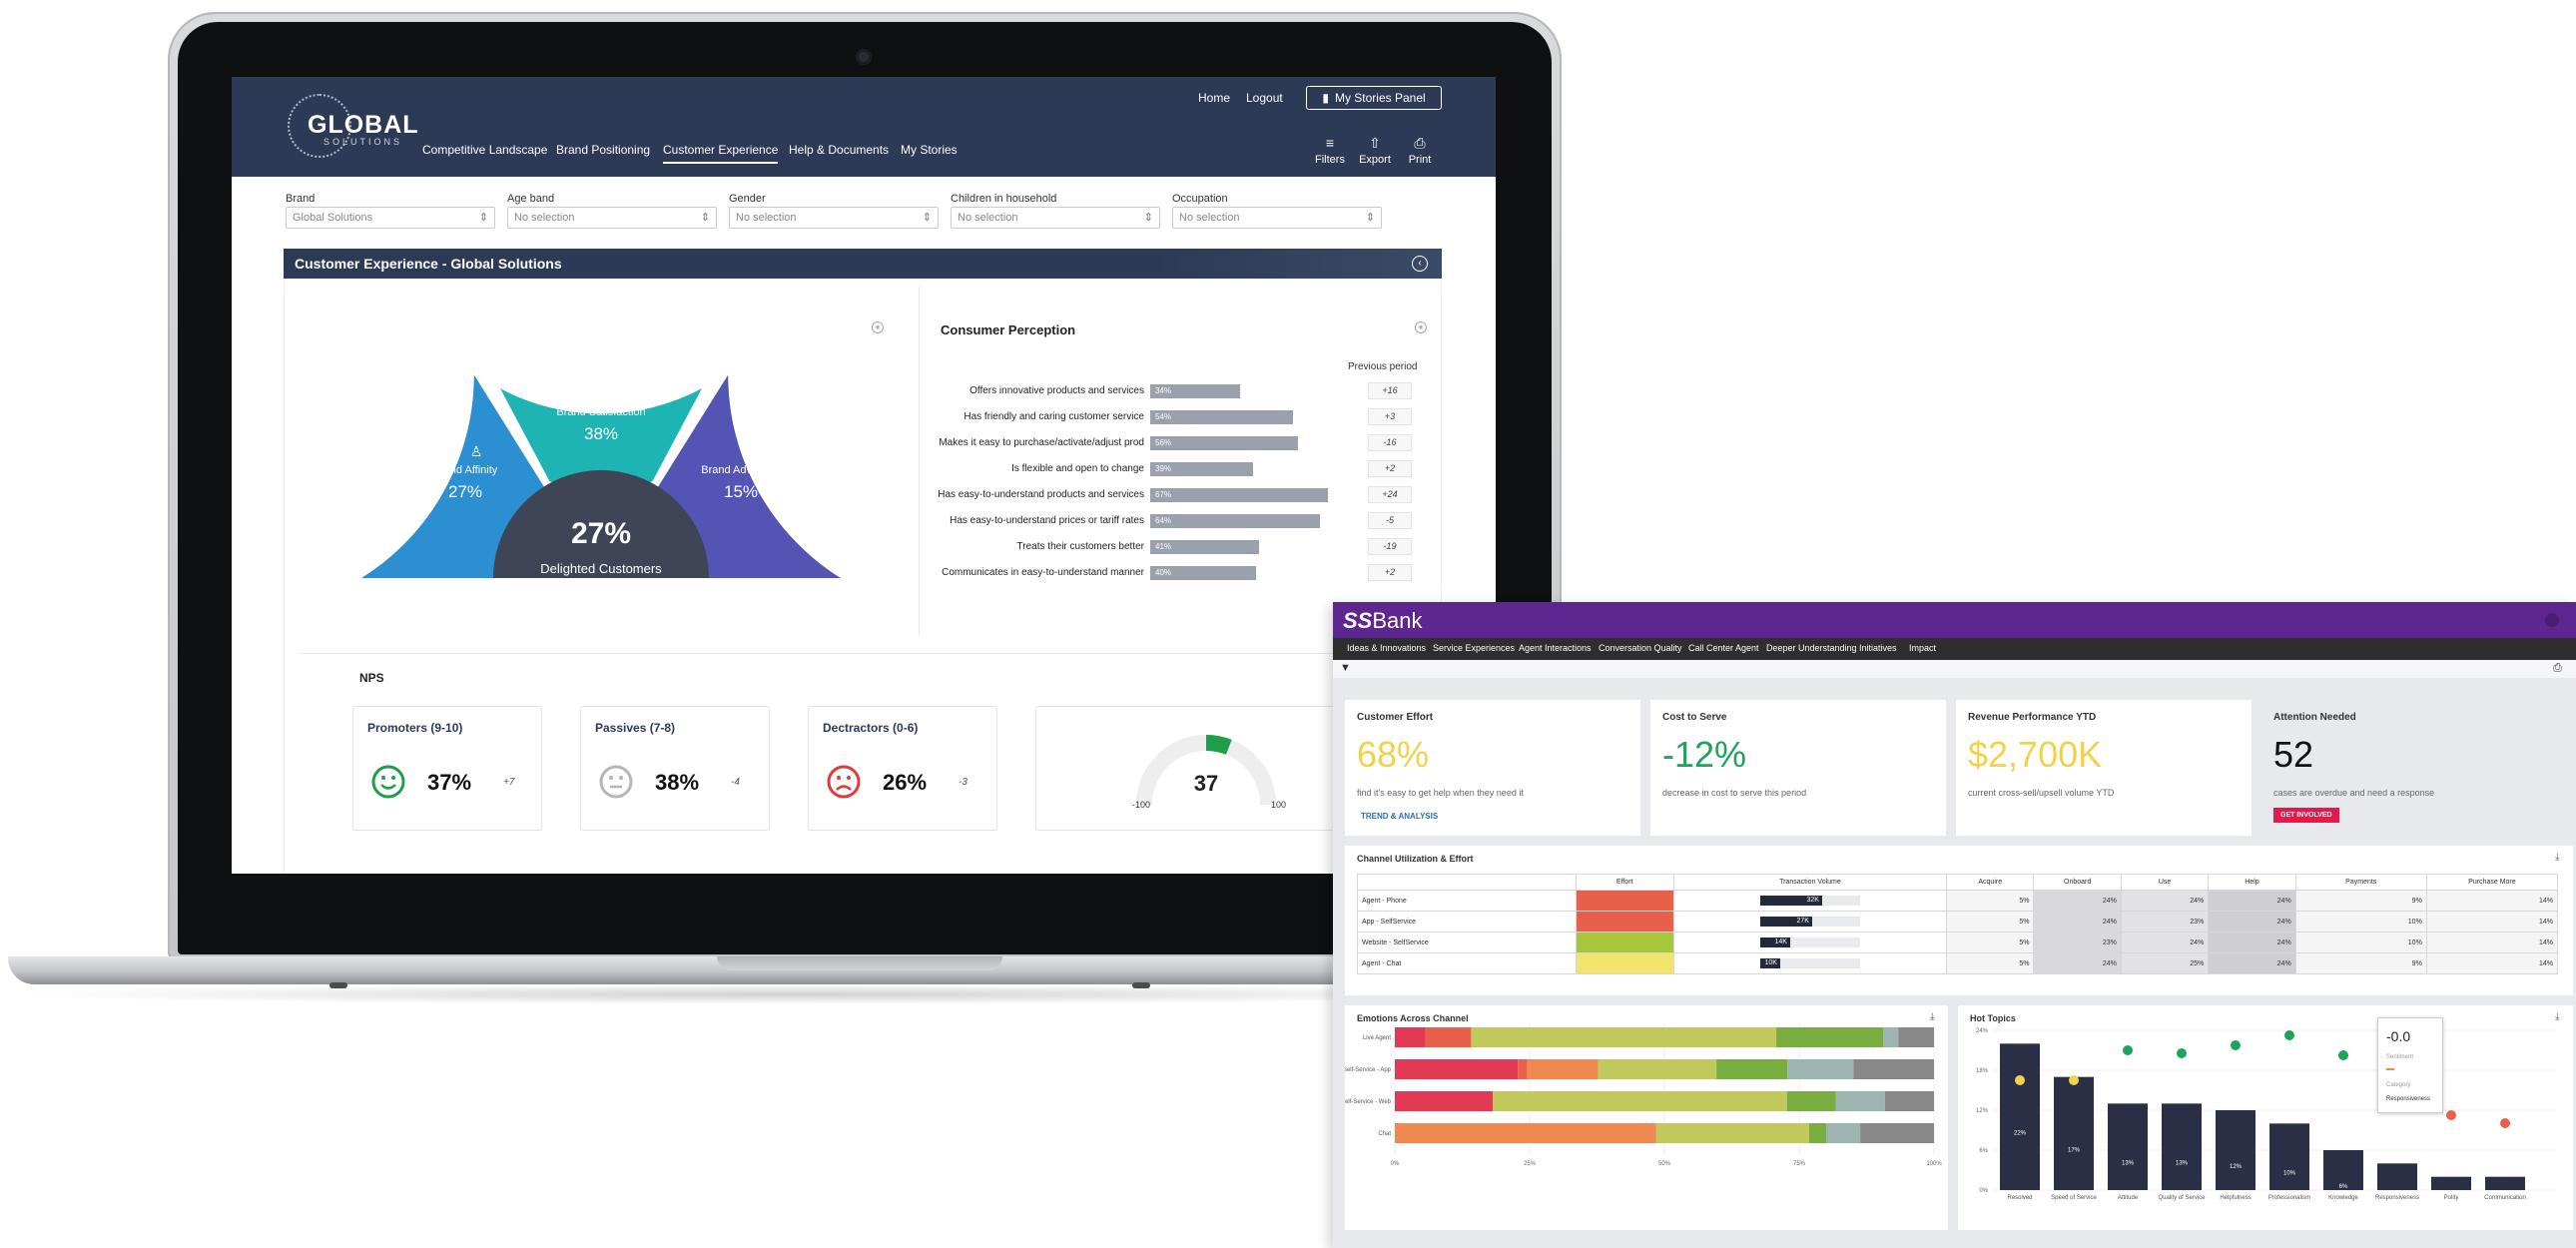  What do you see at coordinates (1224, 443) in the screenshot?
I see `perception-bar: 56%` at bounding box center [1224, 443].